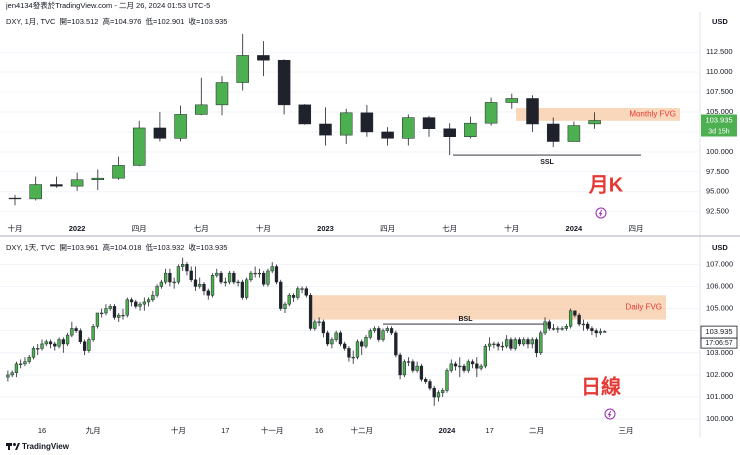  Describe the element at coordinates (720, 21) in the screenshot. I see `currency-label: USD` at that location.